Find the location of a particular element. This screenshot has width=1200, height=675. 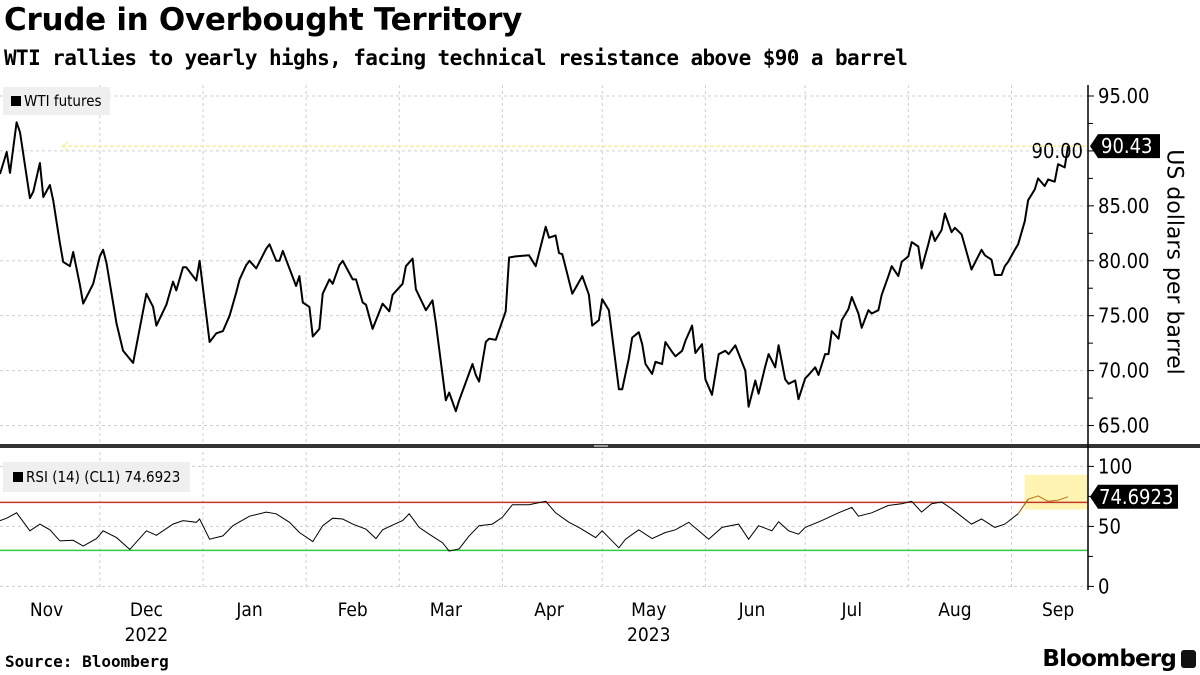

x-year-label: 2023 is located at coordinates (649, 635).